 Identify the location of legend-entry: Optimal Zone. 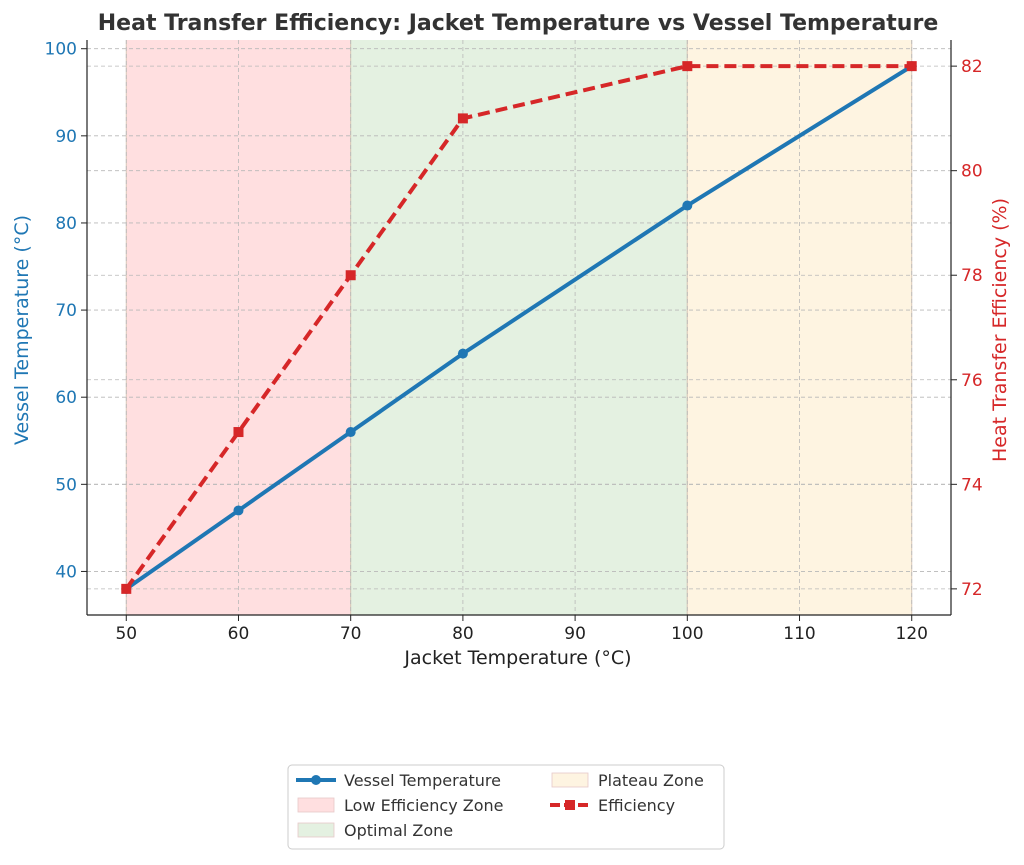
(375, 830).